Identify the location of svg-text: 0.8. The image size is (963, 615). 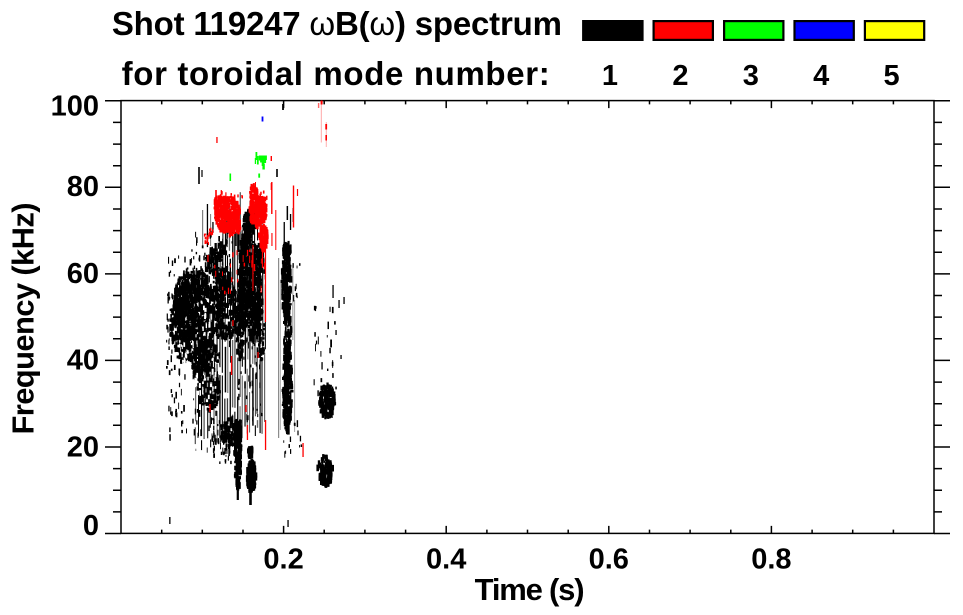
(771, 559).